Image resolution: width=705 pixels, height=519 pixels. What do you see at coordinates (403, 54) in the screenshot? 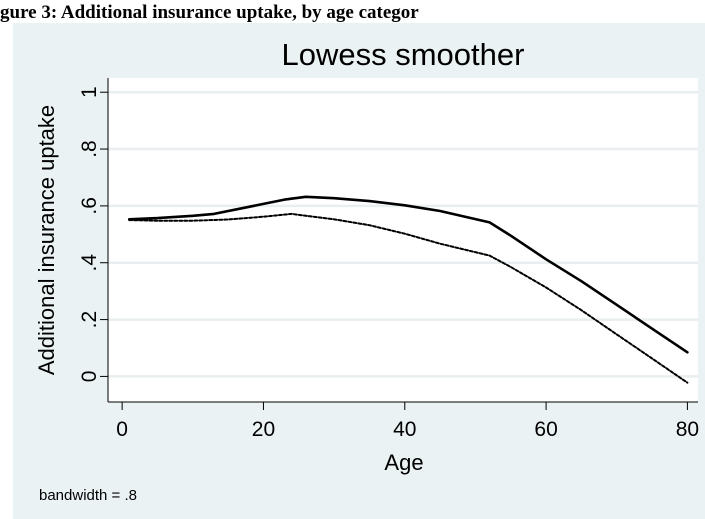
I see `chart-title: Lowess smoother` at bounding box center [403, 54].